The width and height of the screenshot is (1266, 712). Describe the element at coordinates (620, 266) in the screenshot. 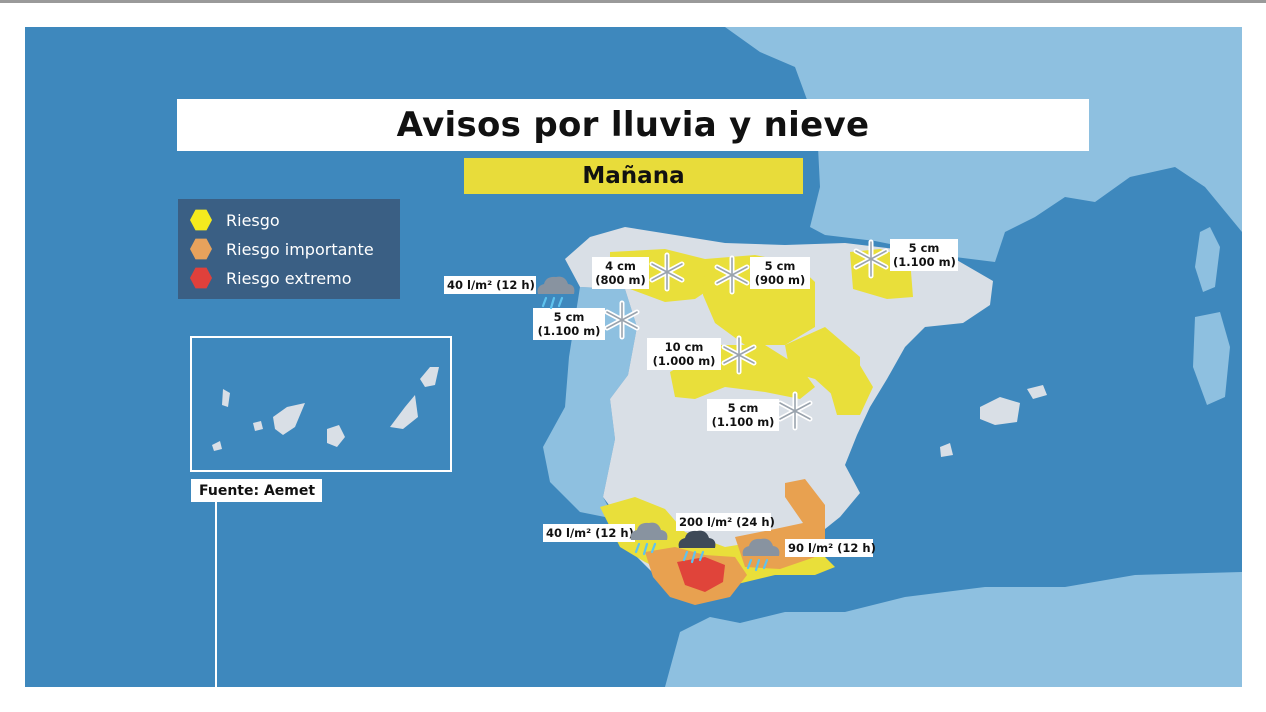

I see `snow-amount: 4 cm` at that location.